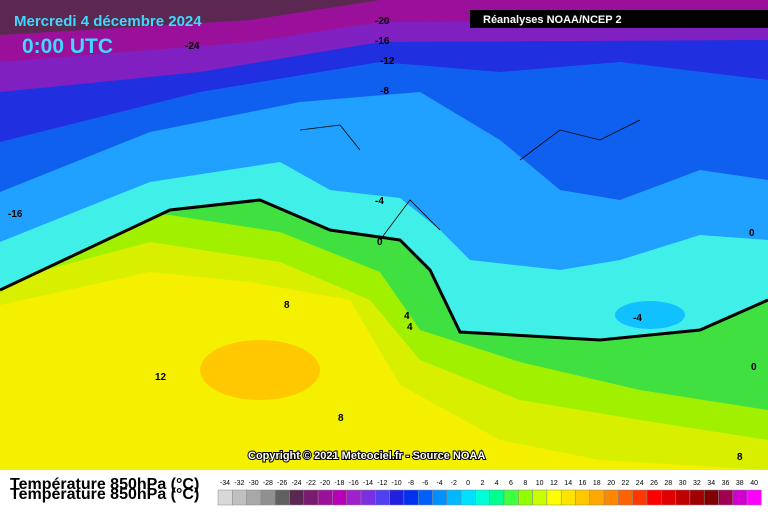 This screenshot has height=512, width=768. I want to click on legend-tick-label: 36, so click(726, 483).